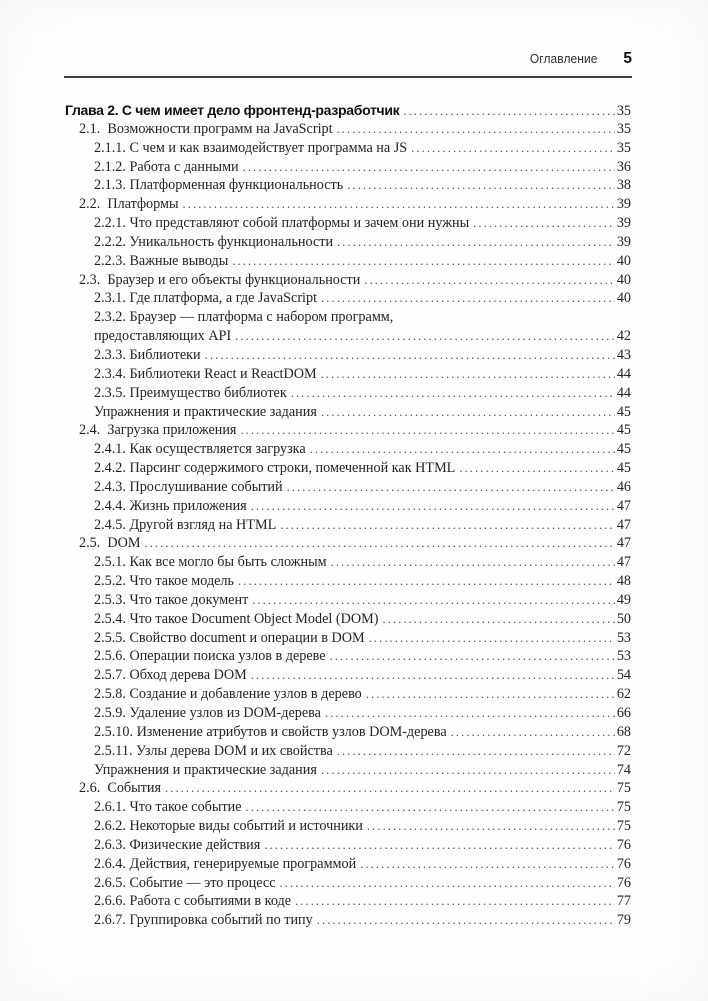 Image resolution: width=708 pixels, height=1001 pixels. What do you see at coordinates (120, 788) in the screenshot?
I see `toc-entry-label: 2.6. События` at bounding box center [120, 788].